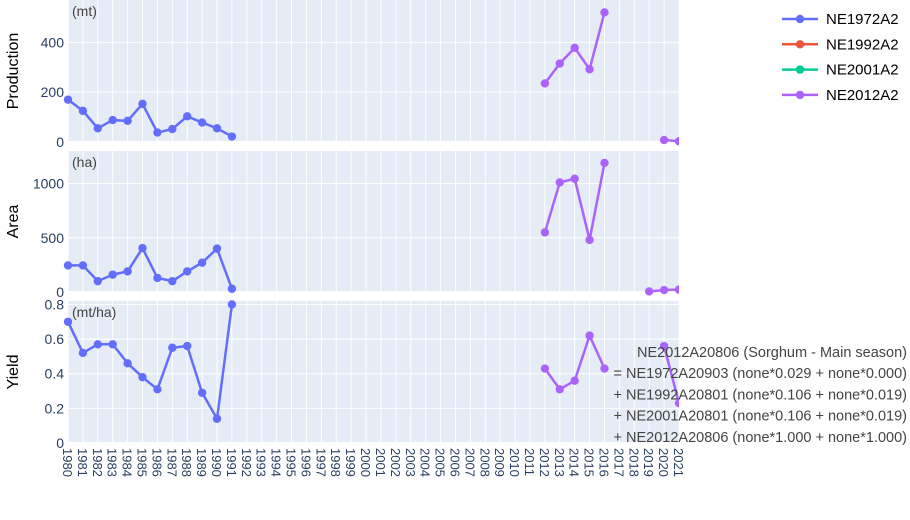 The image size is (910, 520). What do you see at coordinates (760, 438) in the screenshot?
I see `annotation-line: + NE2012A20806 (none*1.000 + none*1.000)` at bounding box center [760, 438].